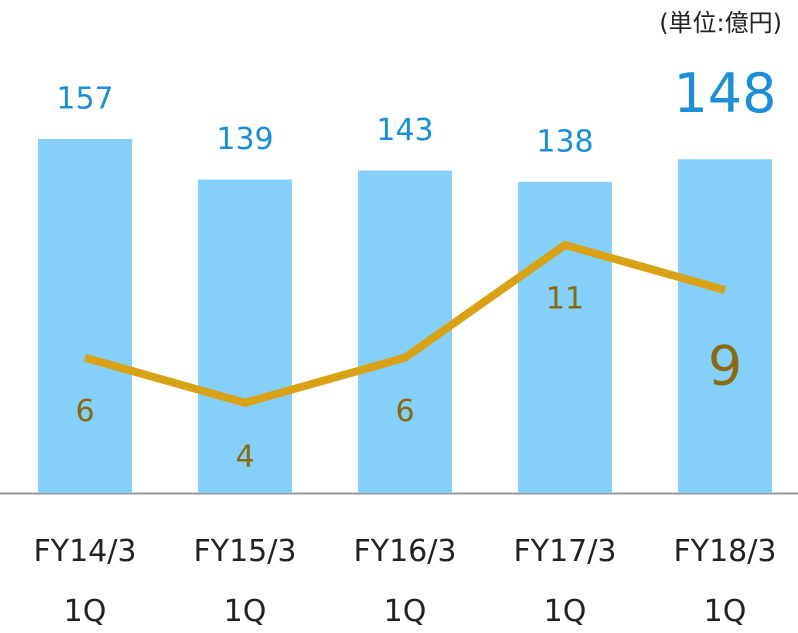  What do you see at coordinates (404, 130) in the screenshot?
I see `bar-value-label: 143` at bounding box center [404, 130].